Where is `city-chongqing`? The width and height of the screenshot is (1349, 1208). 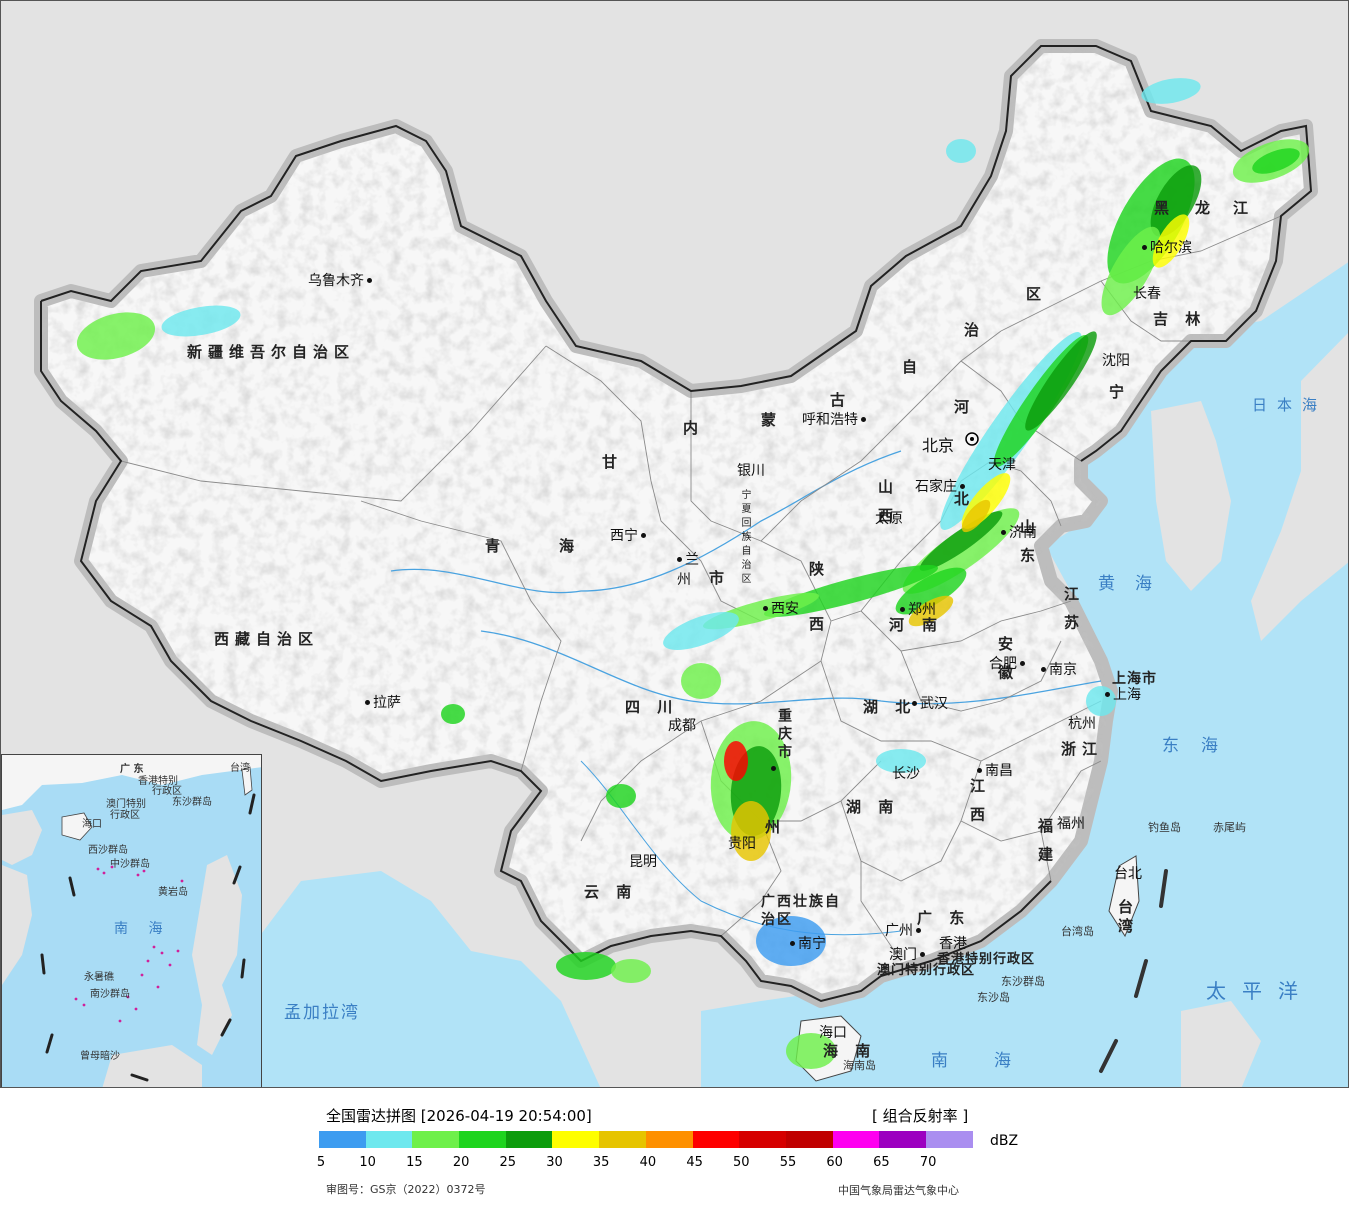
city-chongqing is located at coordinates (775, 769).